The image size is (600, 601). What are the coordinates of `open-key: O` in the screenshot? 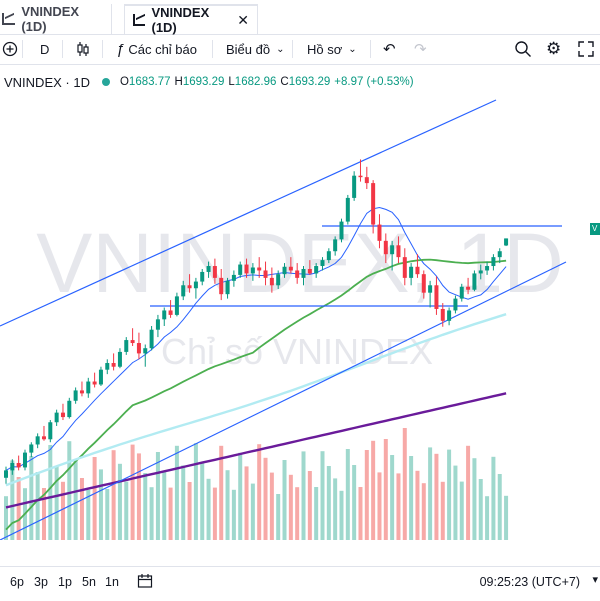 It's located at (124, 82).